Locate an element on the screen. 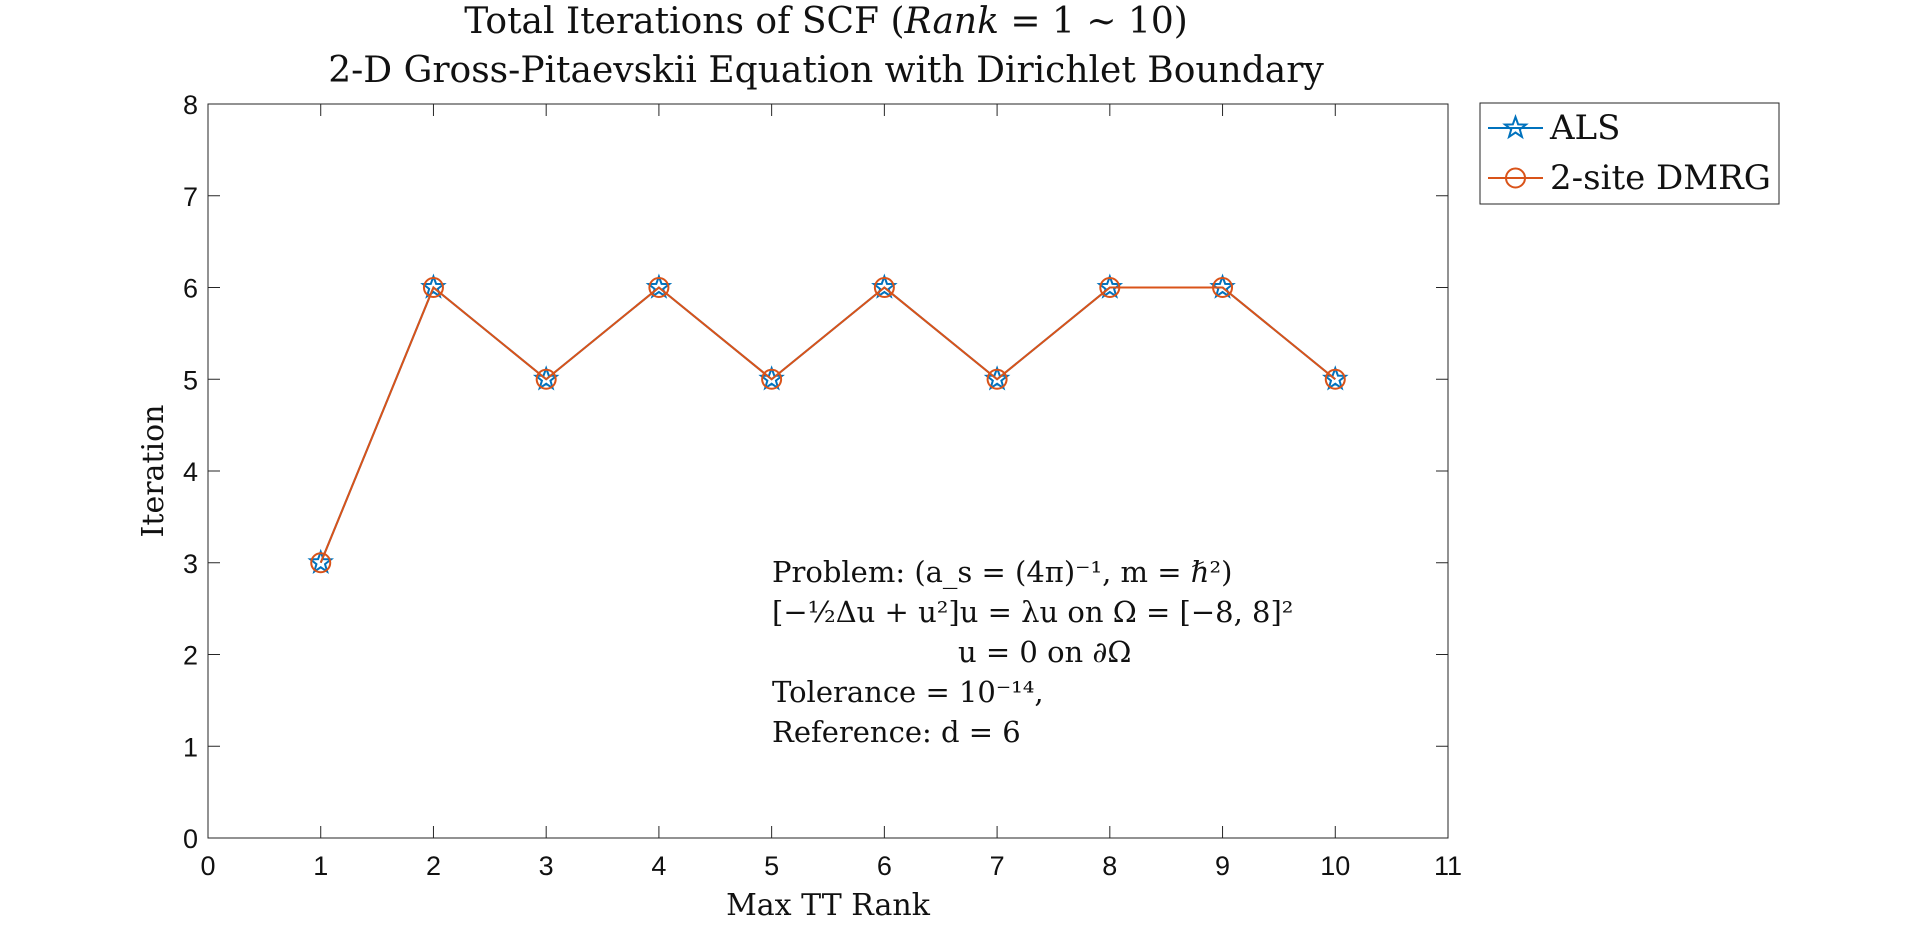  x-tick-label: 6 is located at coordinates (884, 866).